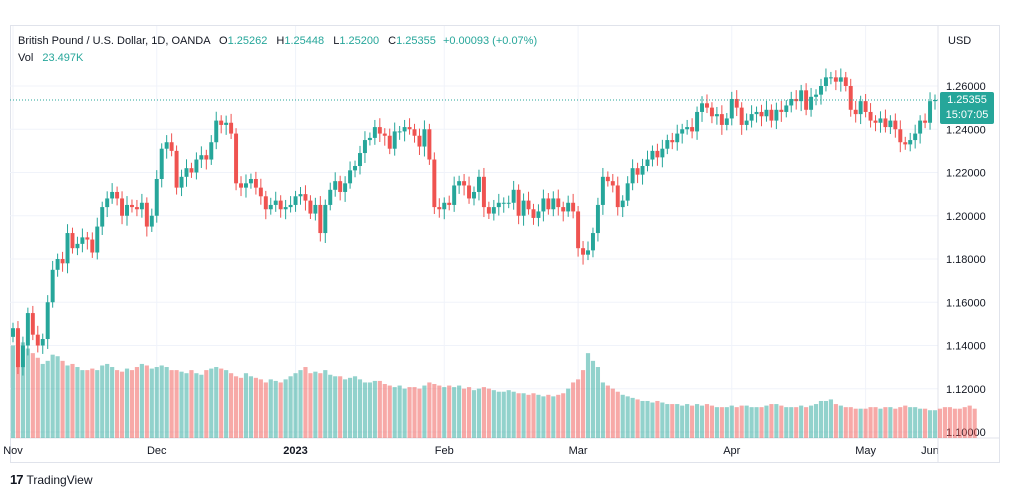 Image resolution: width=1012 pixels, height=498 pixels. Describe the element at coordinates (26, 58) in the screenshot. I see `volume-label: Vol` at that location.